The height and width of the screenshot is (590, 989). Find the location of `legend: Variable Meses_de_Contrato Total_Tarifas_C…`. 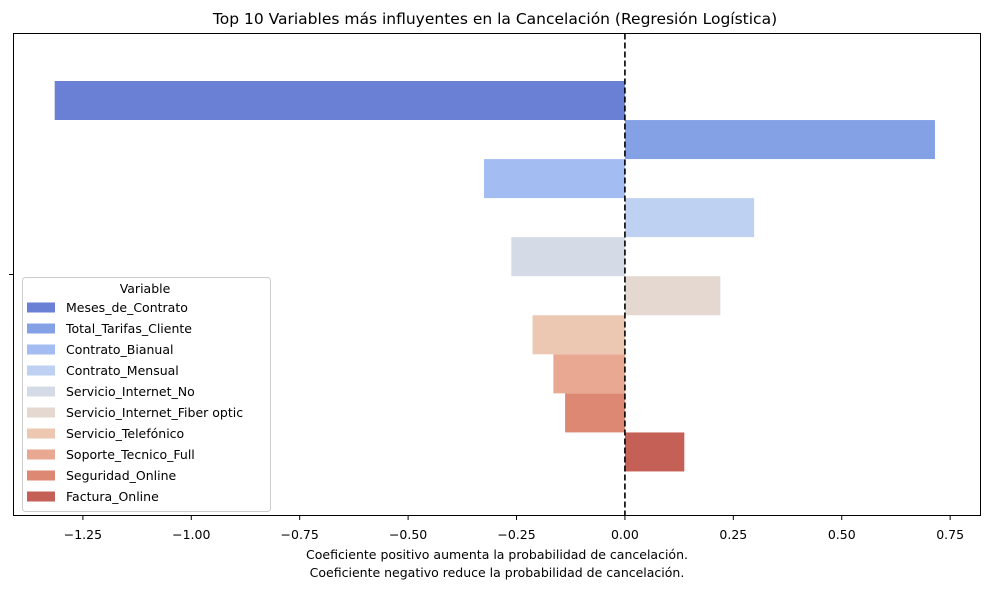

legend: Variable Meses_de_Contrato Total_Tarifas_C… is located at coordinates (146, 394).